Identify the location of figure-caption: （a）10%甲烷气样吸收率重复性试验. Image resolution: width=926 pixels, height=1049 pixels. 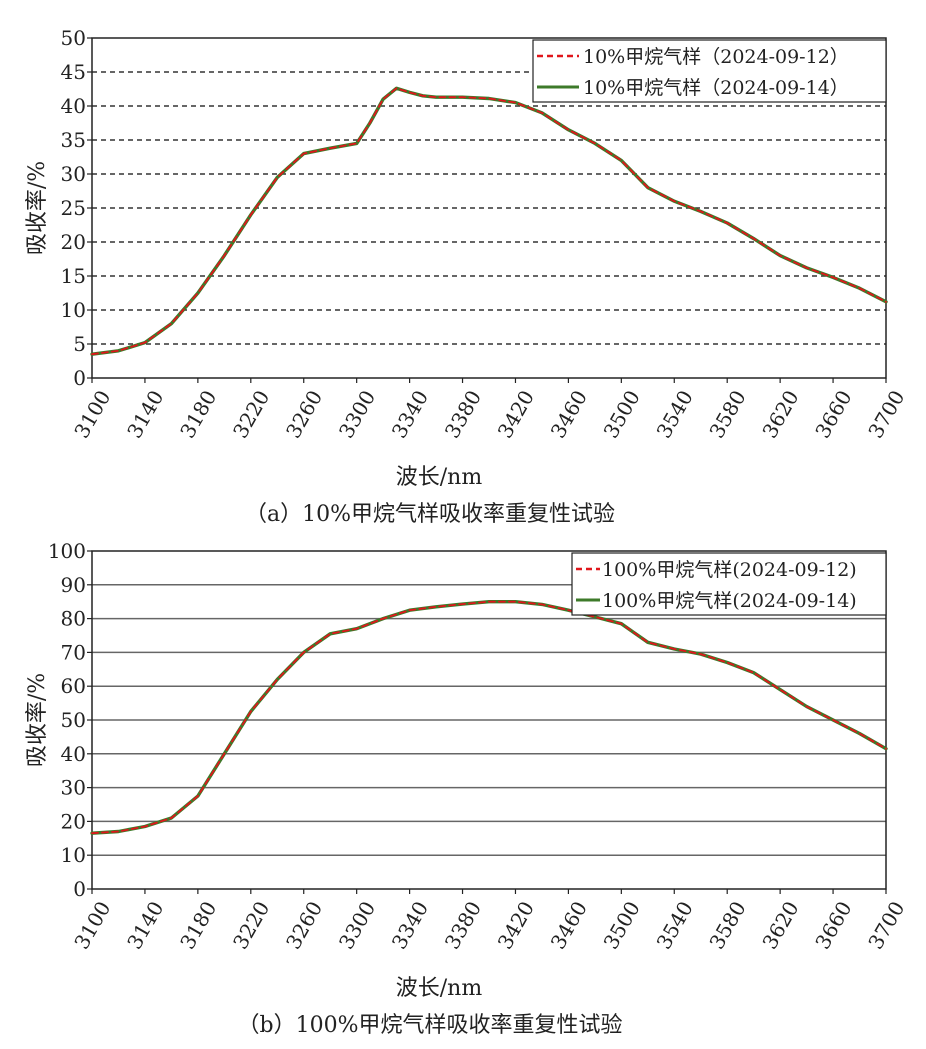
(430, 514).